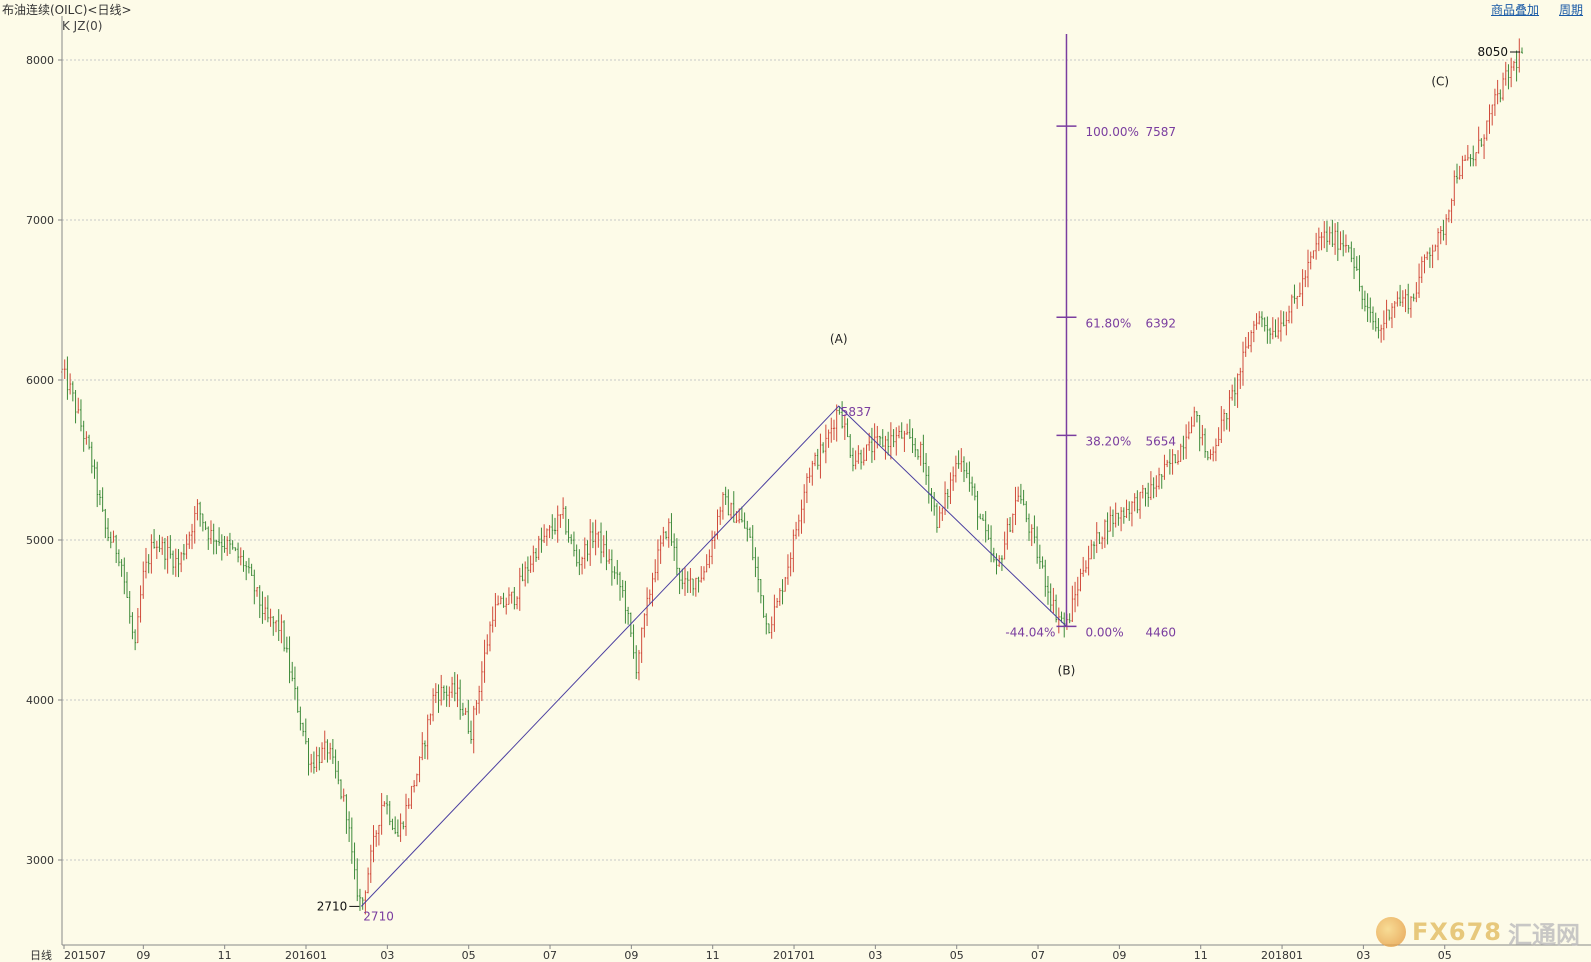 This screenshot has height=962, width=1591. Describe the element at coordinates (1544, 934) in the screenshot. I see `watermark-cn: 汇通网` at that location.